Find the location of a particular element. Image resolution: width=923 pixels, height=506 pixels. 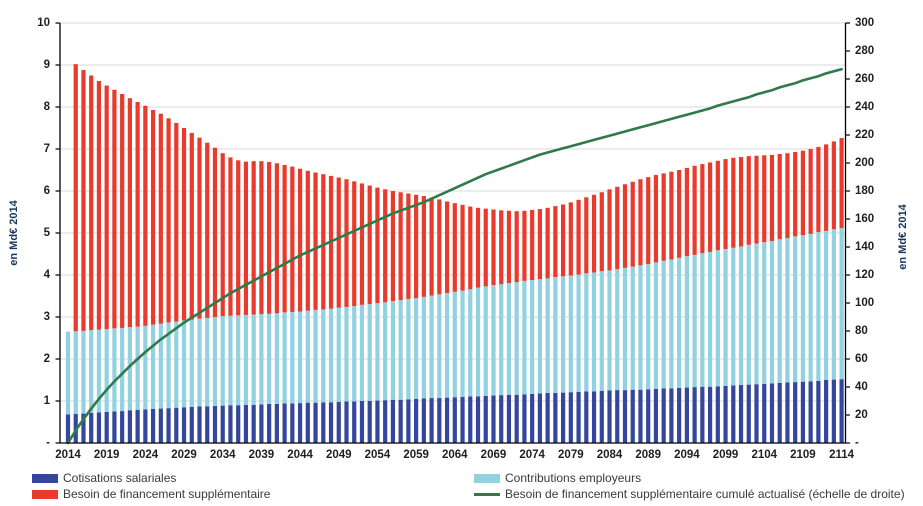

x-axis-tick-label: 2059 is located at coordinates (416, 455).